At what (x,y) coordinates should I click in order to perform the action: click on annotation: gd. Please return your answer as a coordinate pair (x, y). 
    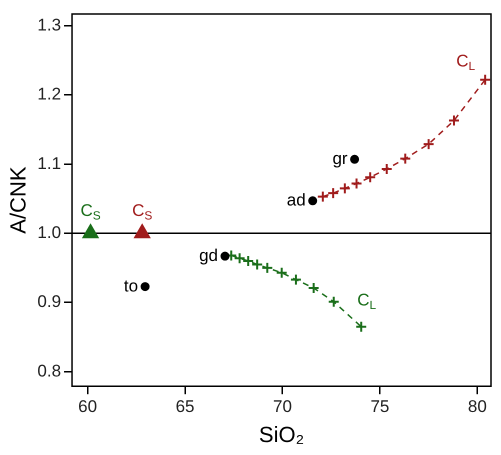
    Looking at the image, I should click on (208, 255).